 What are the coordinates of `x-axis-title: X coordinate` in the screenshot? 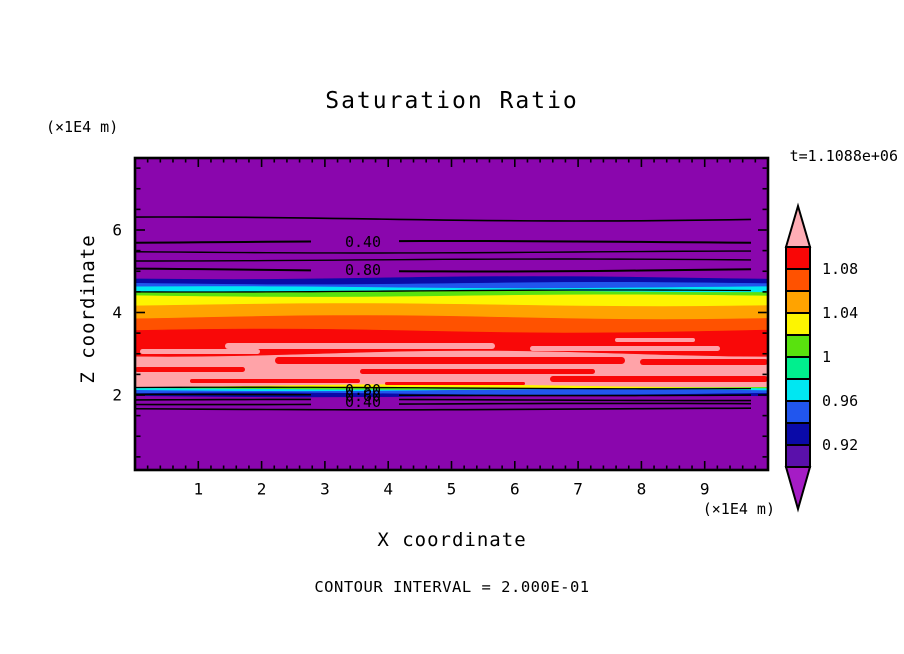 It's located at (452, 540).